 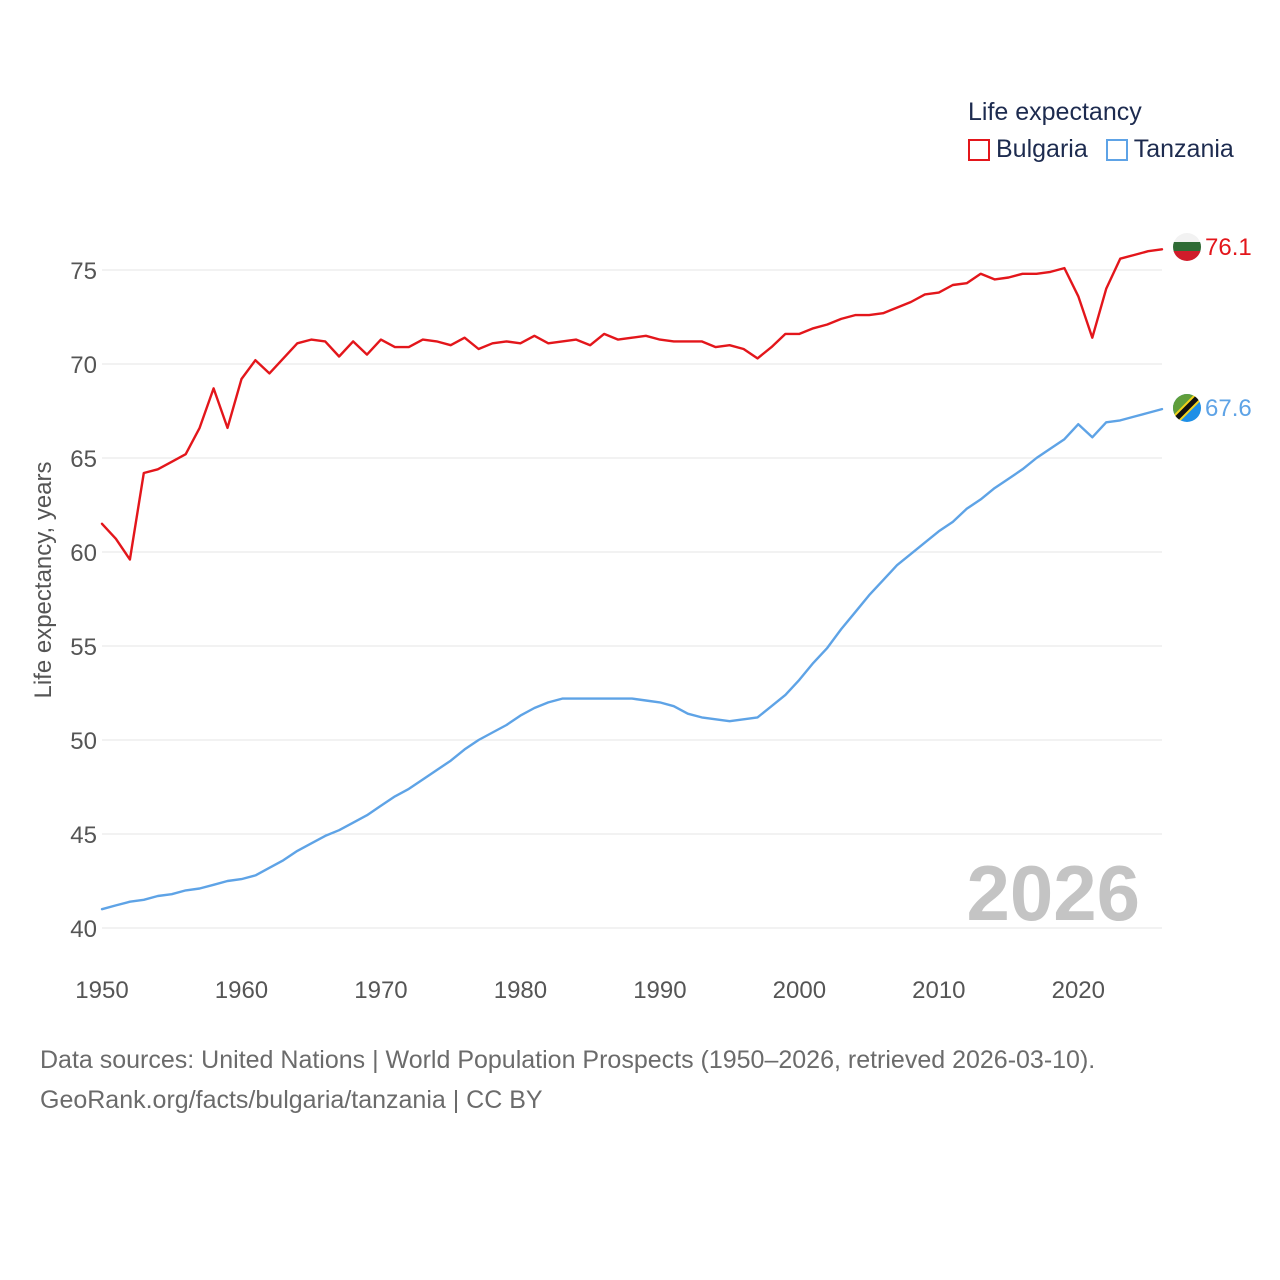 What do you see at coordinates (83, 459) in the screenshot?
I see `y-tick-label: 65` at bounding box center [83, 459].